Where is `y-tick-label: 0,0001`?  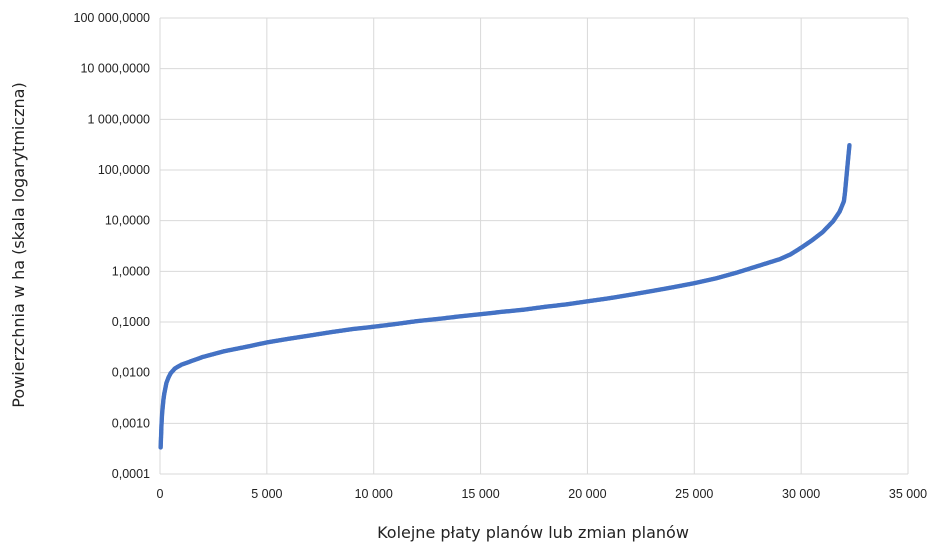
y-tick-label: 0,0001 is located at coordinates (131, 474).